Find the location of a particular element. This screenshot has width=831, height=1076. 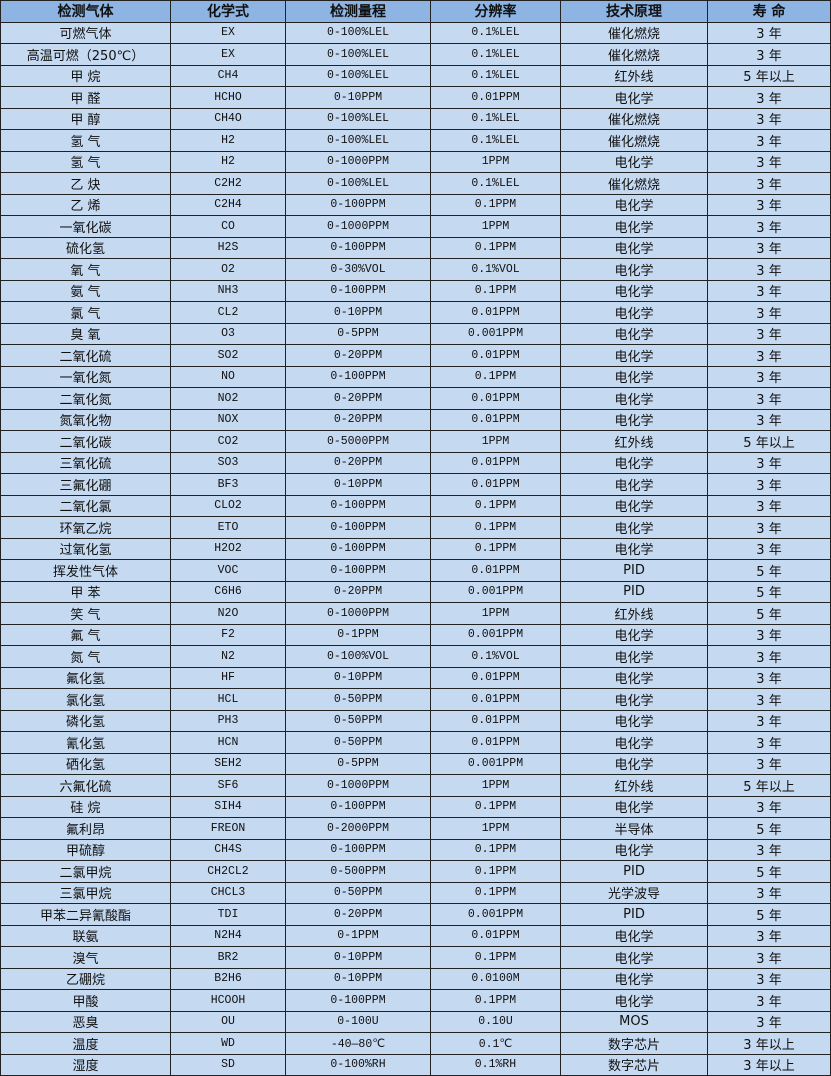

cell-formula: SF6 is located at coordinates (228, 785).